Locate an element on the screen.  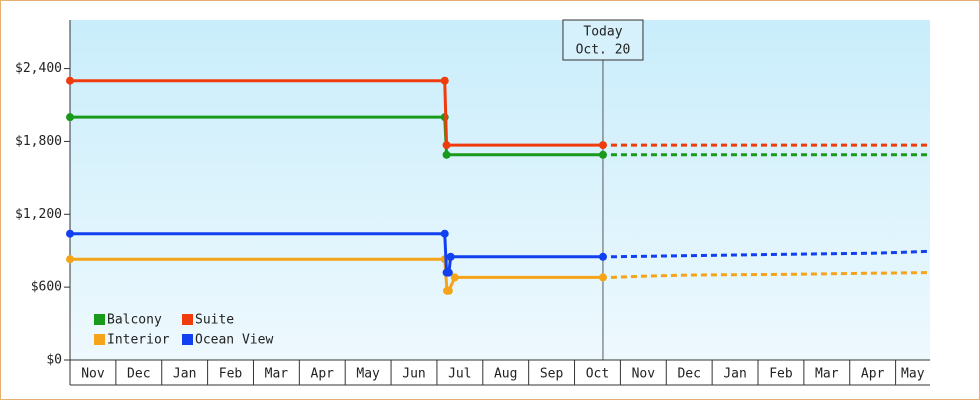
y-tick-label: $0 is located at coordinates (54, 360).